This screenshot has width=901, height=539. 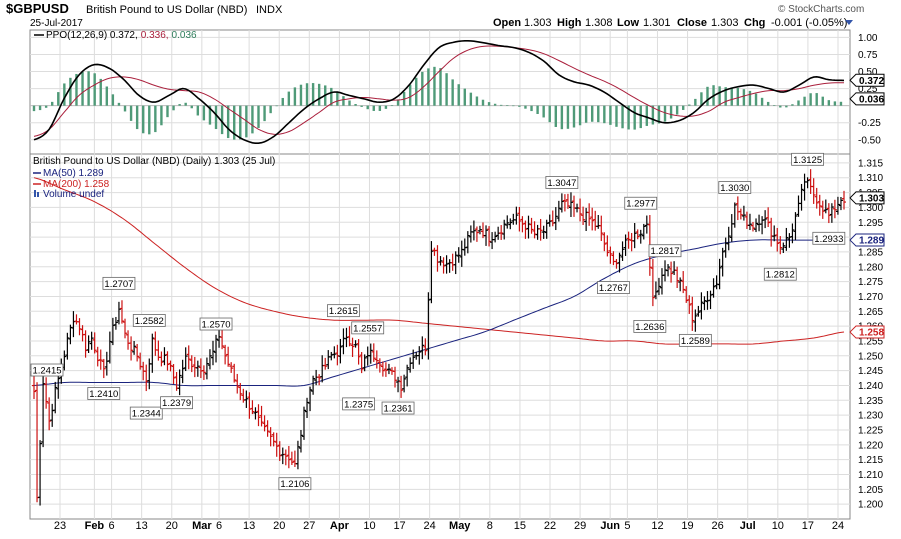 I want to click on ma200-current-label: 1.258, so click(x=871, y=333).